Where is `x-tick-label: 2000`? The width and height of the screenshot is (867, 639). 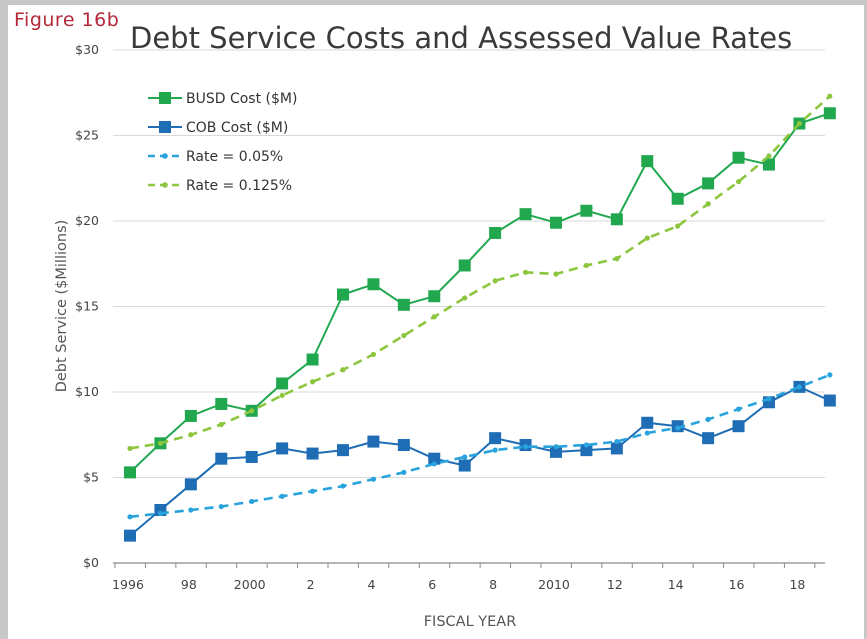
x-tick-label: 2000 is located at coordinates (250, 584).